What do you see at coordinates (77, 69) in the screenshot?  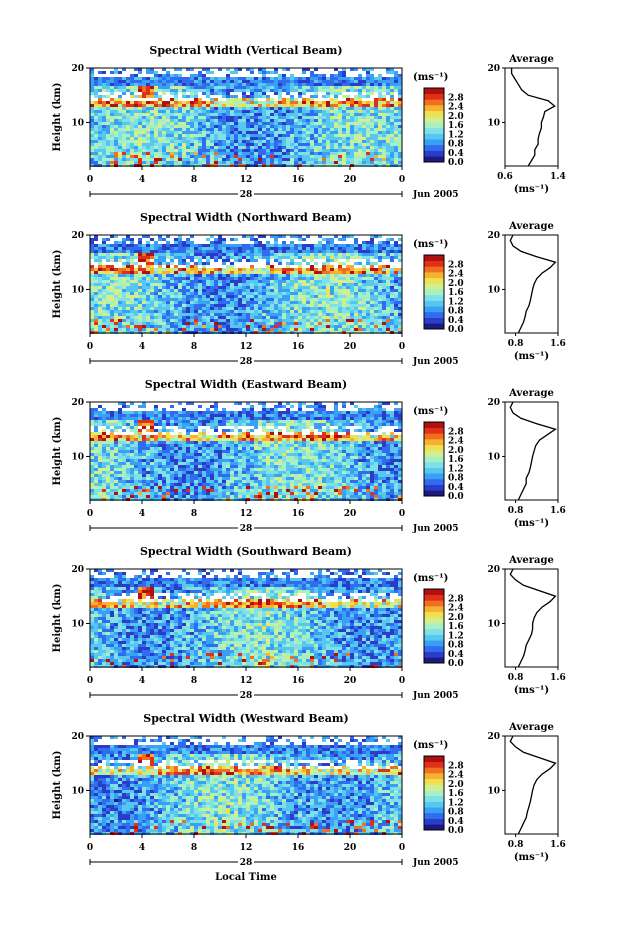 I see `y-tick-label: 20` at bounding box center [77, 69].